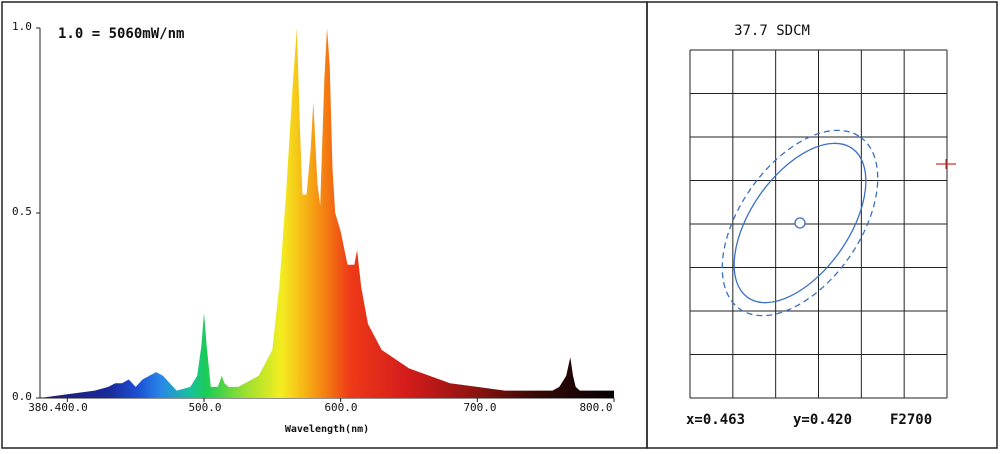 The image size is (1000, 454). What do you see at coordinates (946, 164) in the screenshot?
I see `red-marker-icon` at bounding box center [946, 164].